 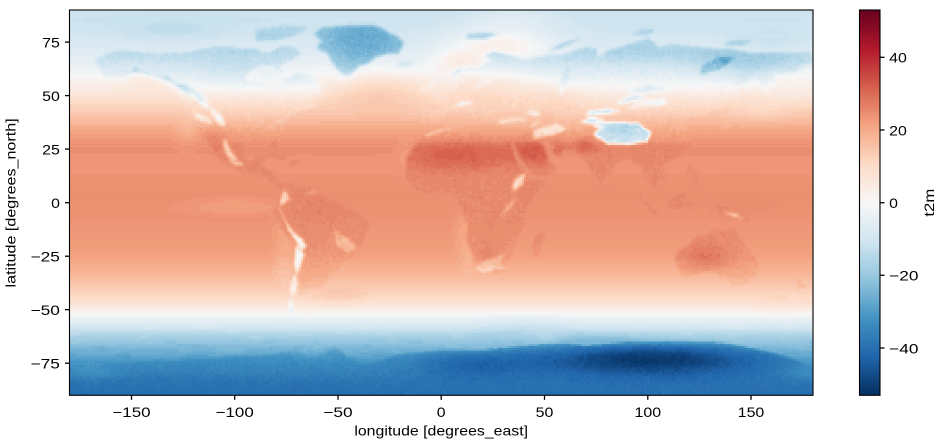 What do you see at coordinates (235, 412) in the screenshot?
I see `svg-text: −100` at bounding box center [235, 412].